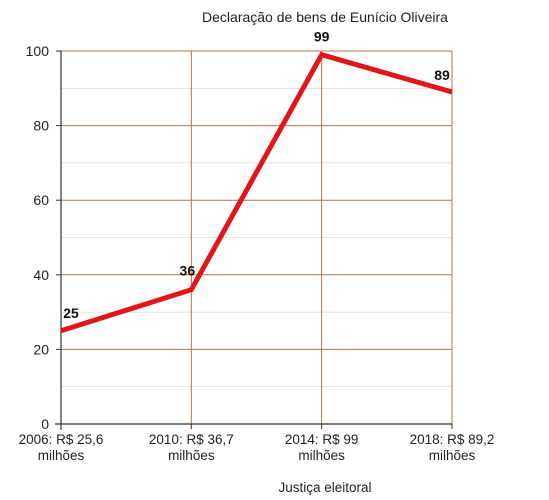 This screenshot has height=500, width=549. I want to click on data-label: 25, so click(71, 313).